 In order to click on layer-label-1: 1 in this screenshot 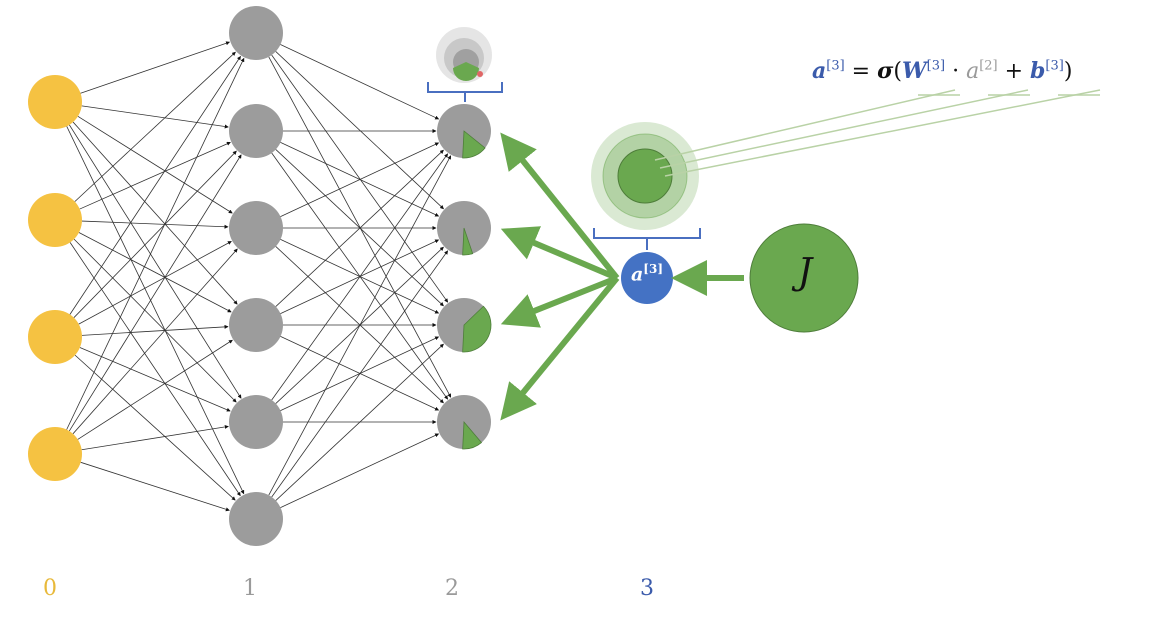, I will do `click(250, 588)`.